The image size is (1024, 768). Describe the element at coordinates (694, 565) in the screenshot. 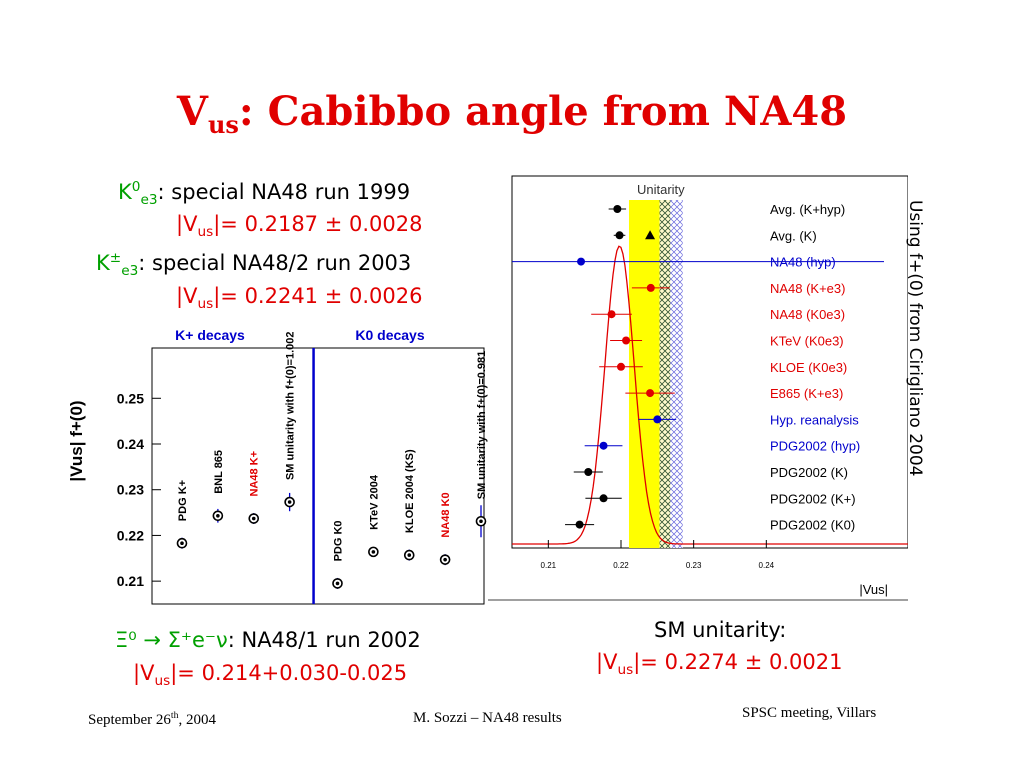

I see `x-tick-label: 0.23` at that location.